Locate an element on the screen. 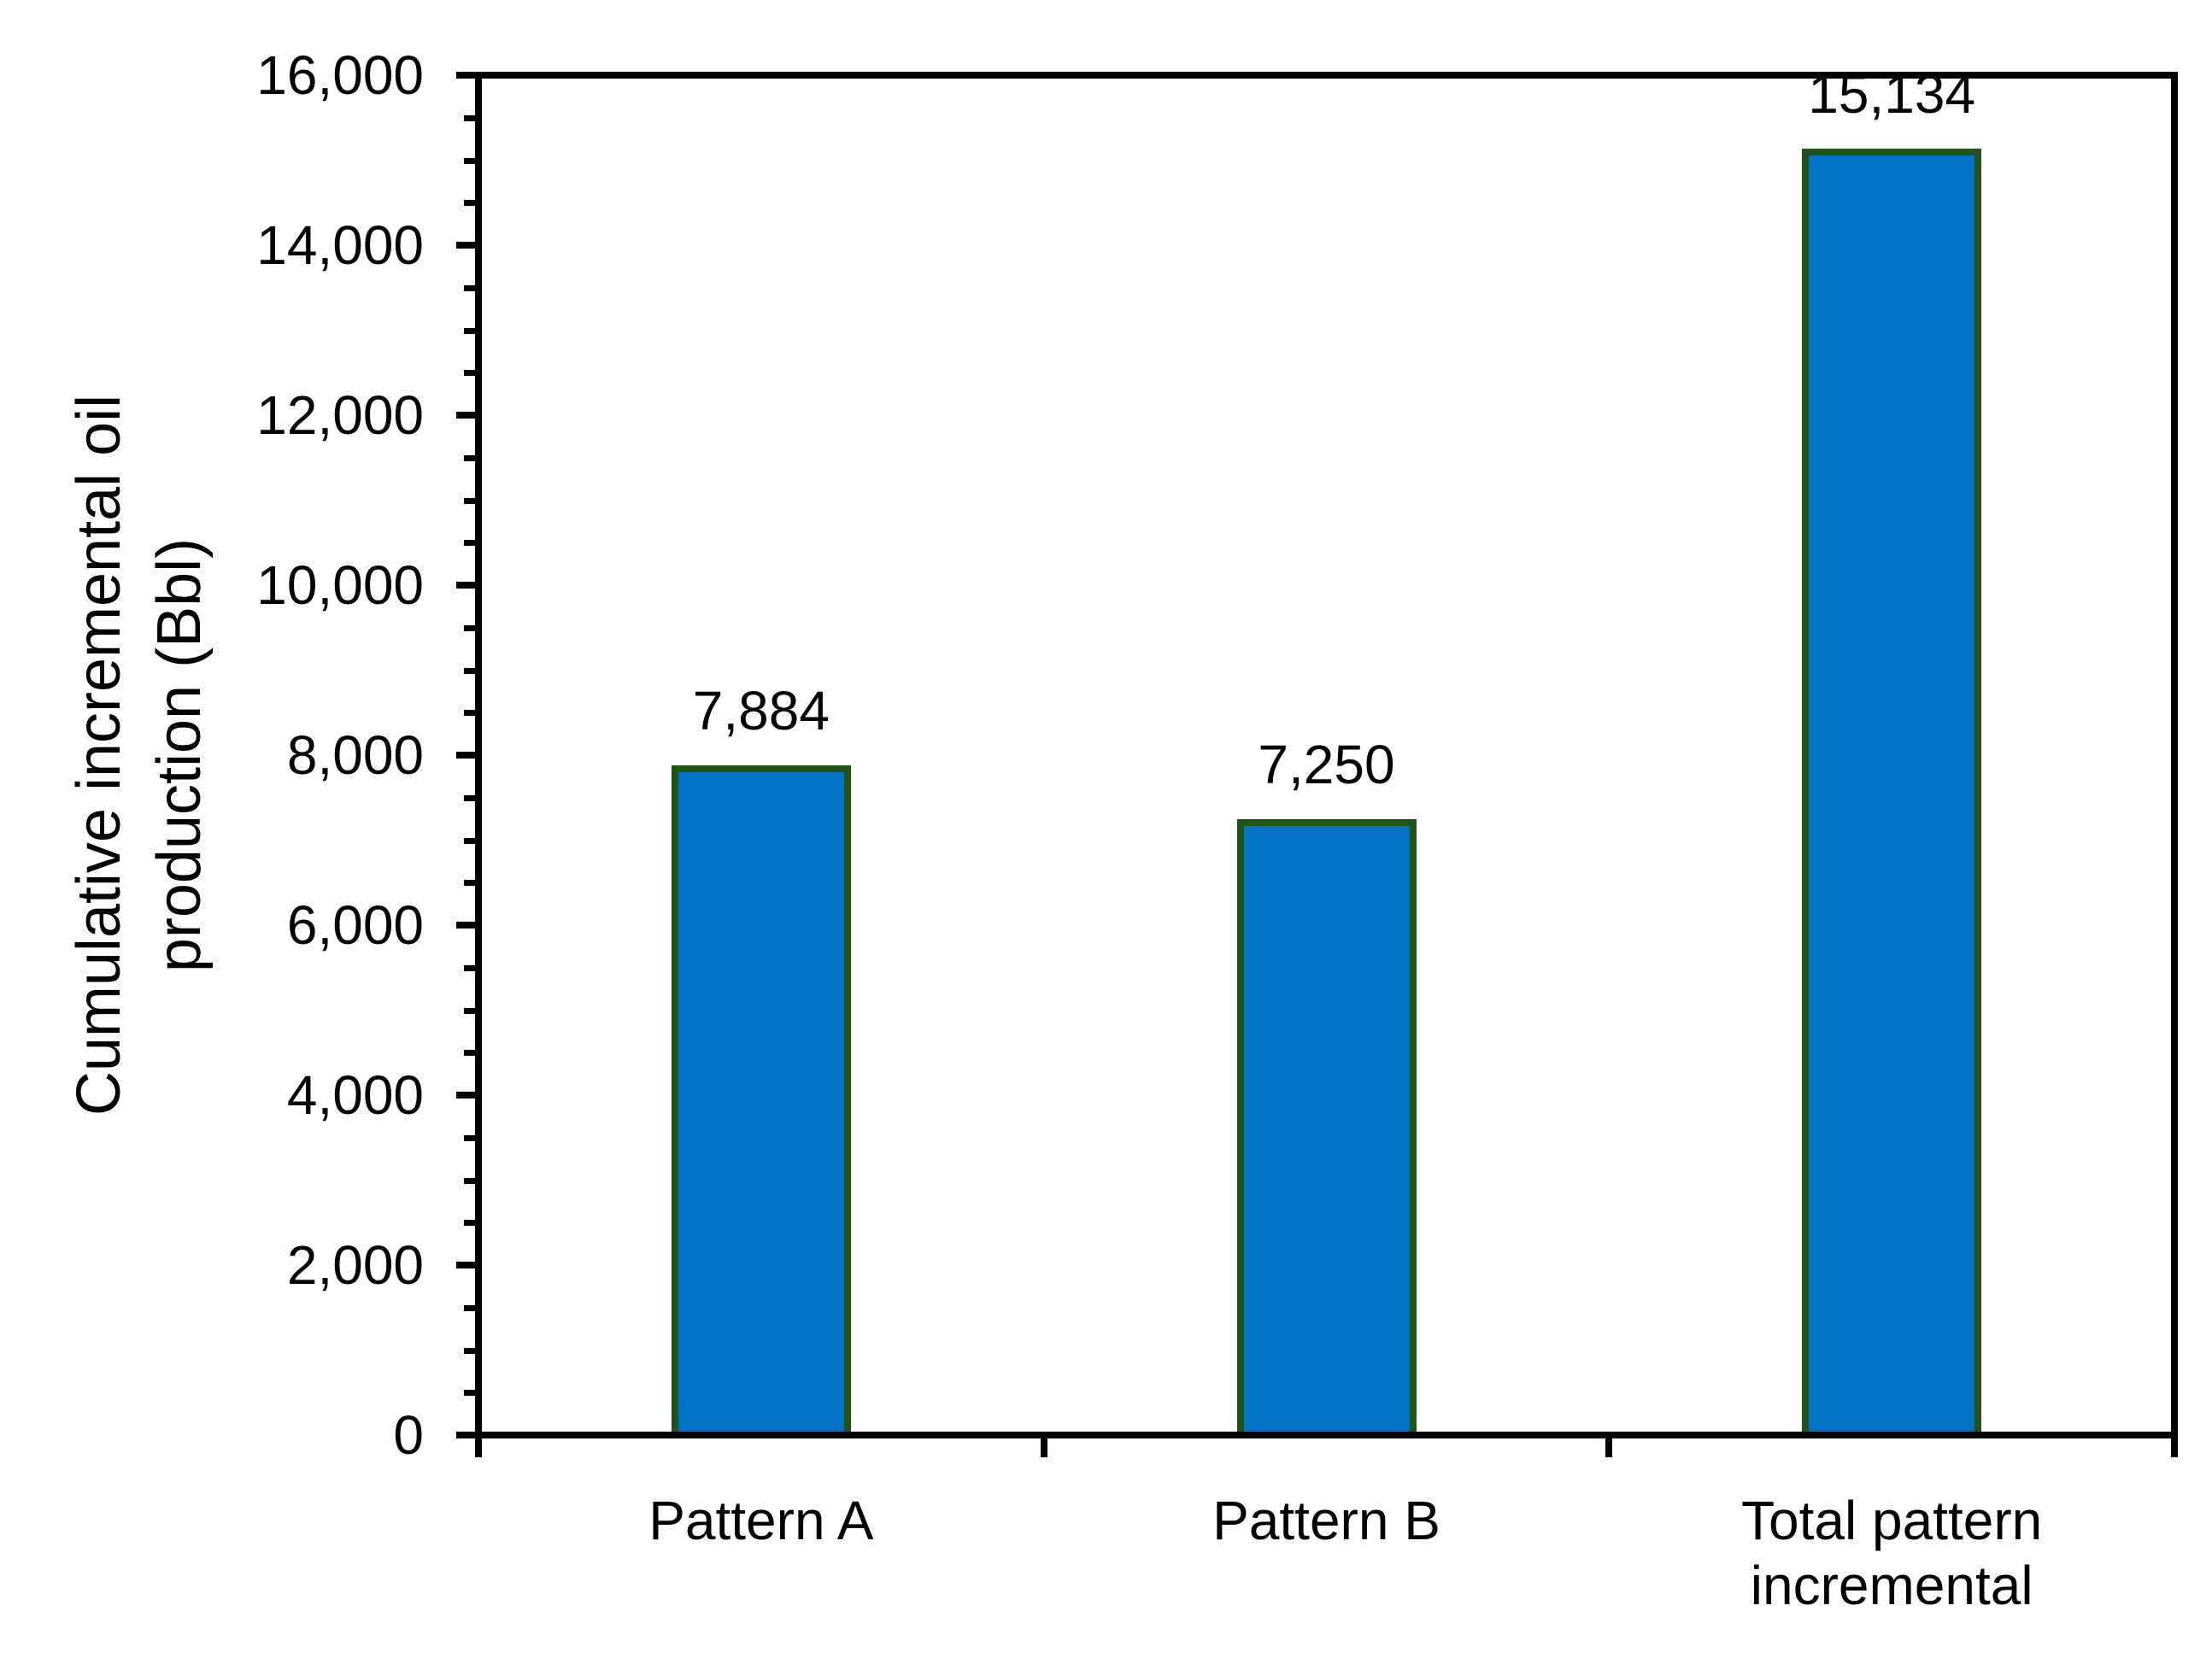  bar-value-label: 7,884 is located at coordinates (761, 710).